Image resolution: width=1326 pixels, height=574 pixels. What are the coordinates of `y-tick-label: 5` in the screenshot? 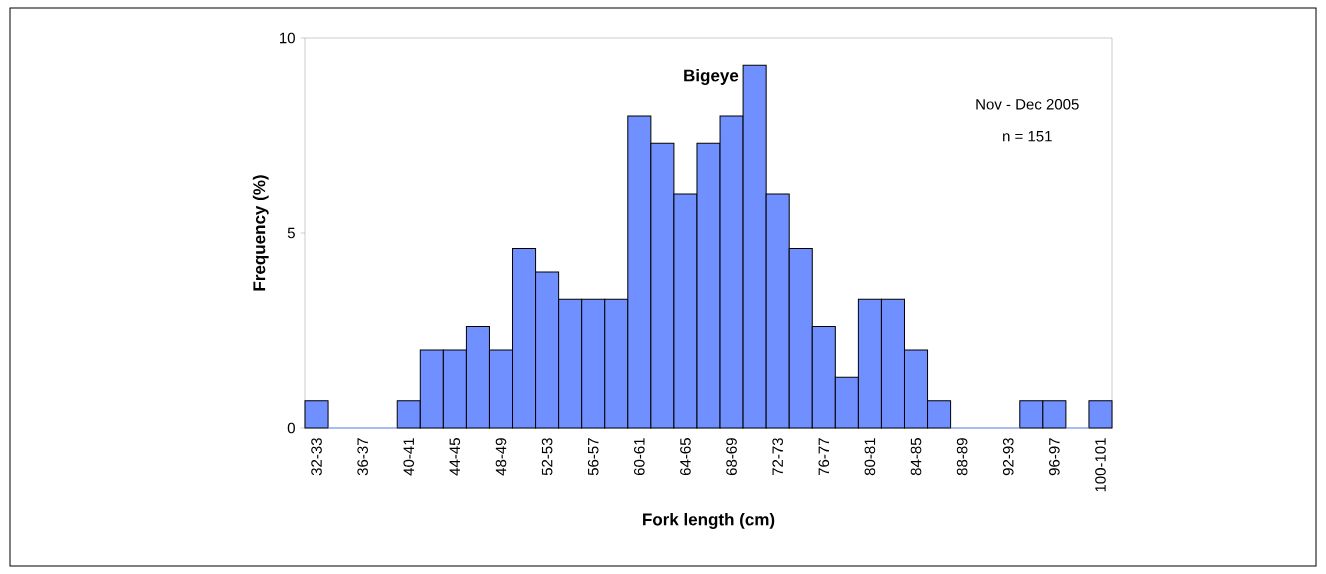 It's located at (291, 233).